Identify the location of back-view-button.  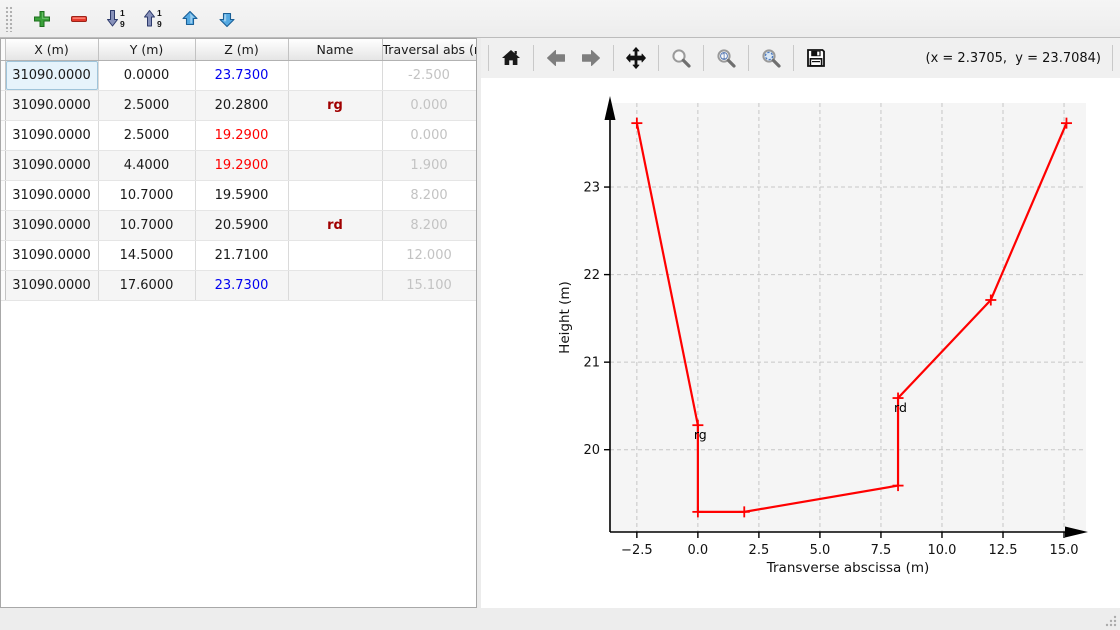
(556, 58).